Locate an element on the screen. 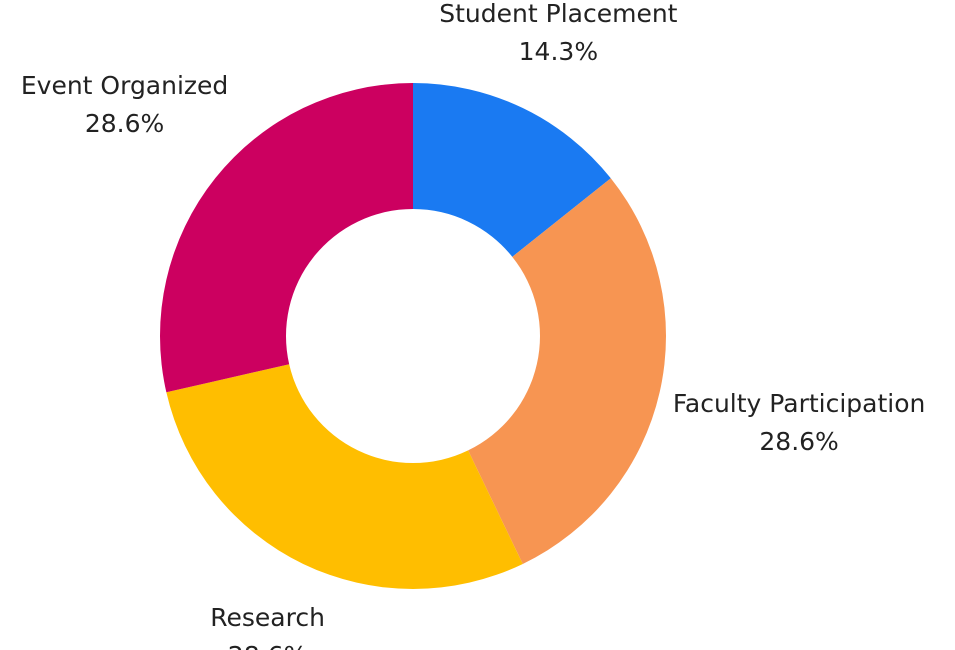 The width and height of the screenshot is (955, 650). slice-label: Student Placement is located at coordinates (558, 14).